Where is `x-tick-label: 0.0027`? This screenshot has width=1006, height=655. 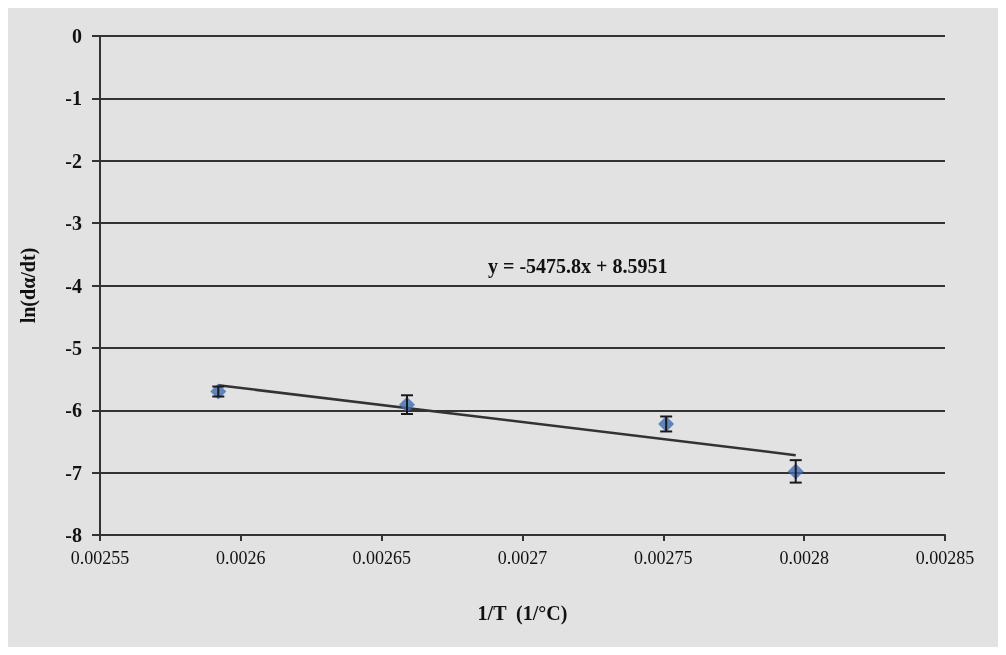 x-tick-label: 0.0027 is located at coordinates (522, 558).